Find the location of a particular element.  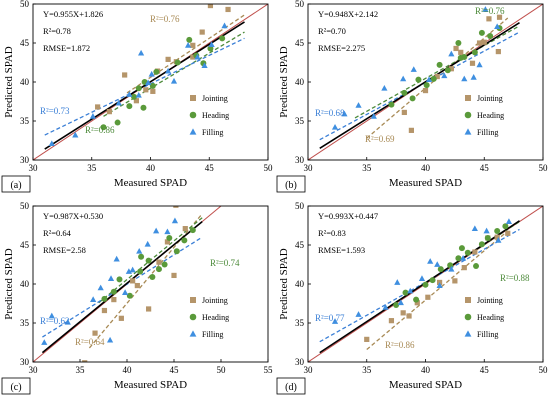

panel-tag: (c) is located at coordinates (16, 386).